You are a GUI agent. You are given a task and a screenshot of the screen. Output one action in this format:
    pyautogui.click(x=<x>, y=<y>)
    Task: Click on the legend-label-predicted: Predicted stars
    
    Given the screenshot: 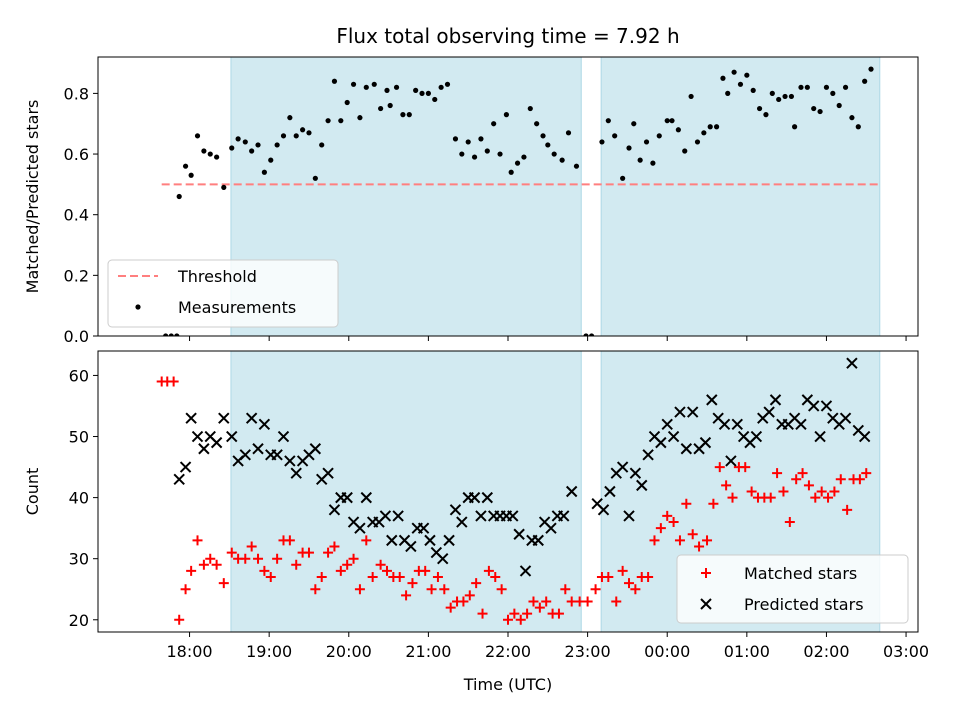 What is the action you would take?
    pyautogui.click(x=804, y=604)
    